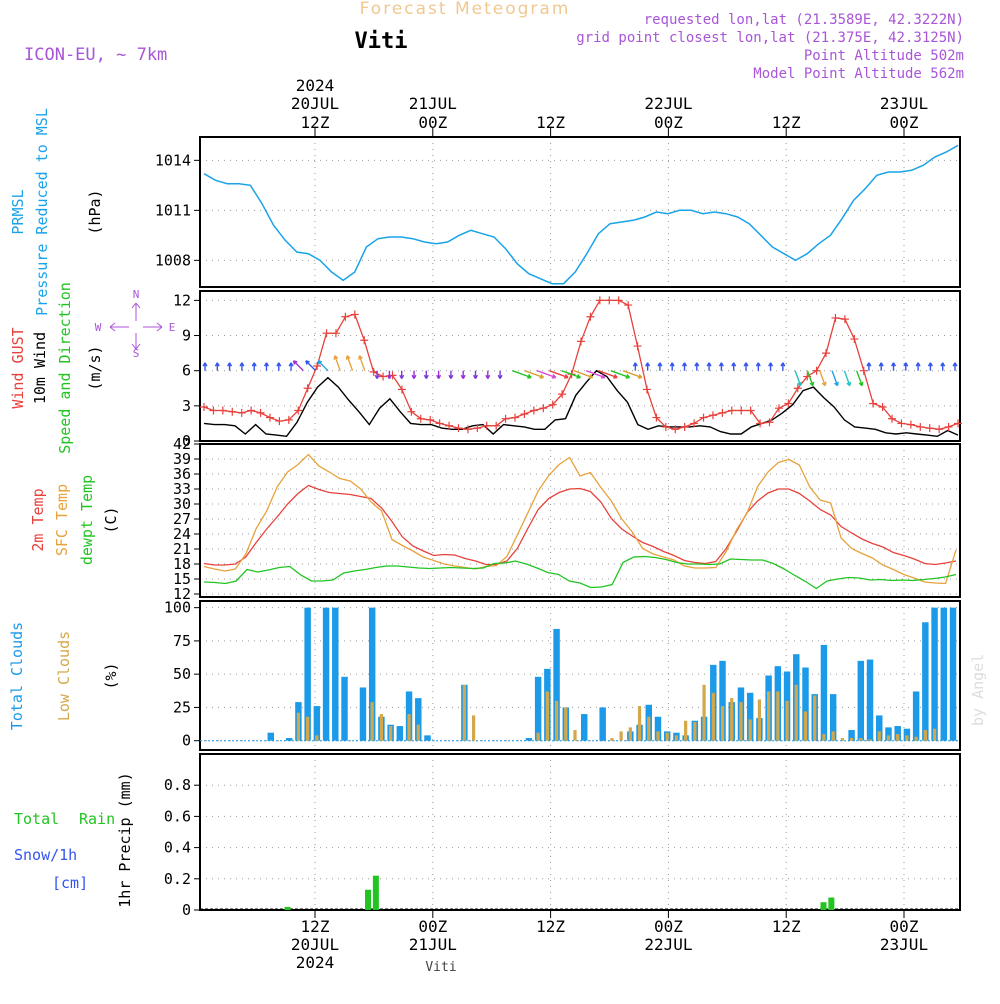 The height and width of the screenshot is (1004, 1000). I want to click on y-tick-label: 6, so click(186, 371).